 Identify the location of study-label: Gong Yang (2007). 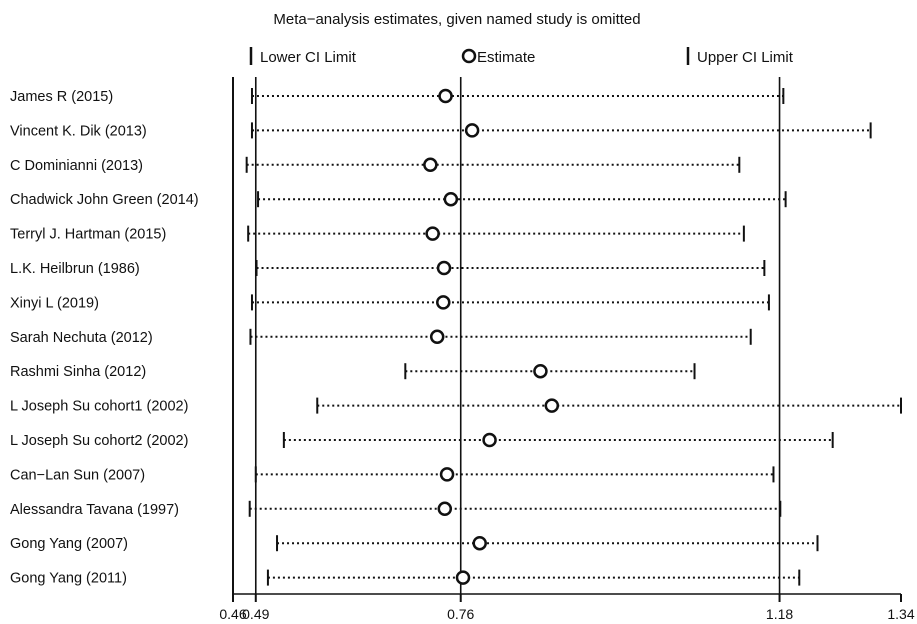
(69, 544).